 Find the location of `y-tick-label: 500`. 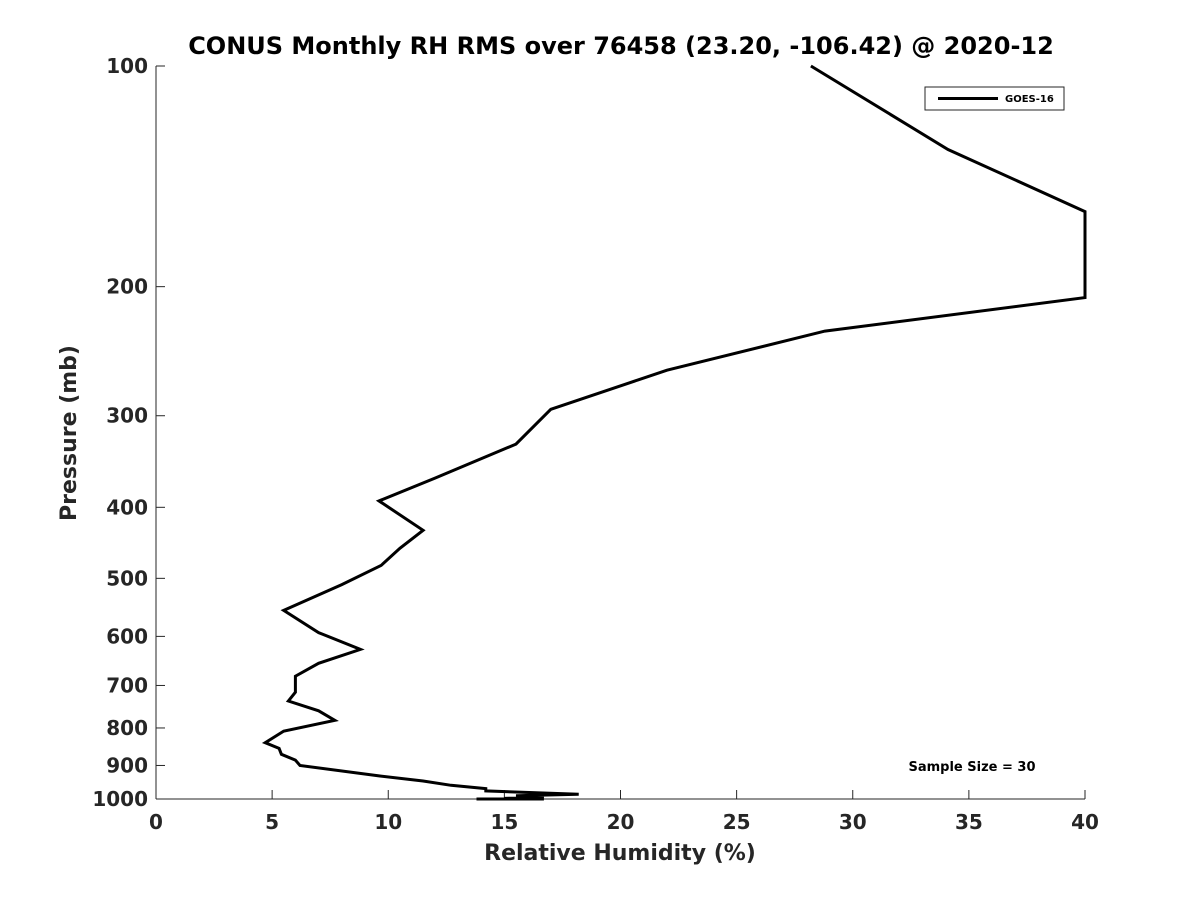

y-tick-label: 500 is located at coordinates (127, 578).